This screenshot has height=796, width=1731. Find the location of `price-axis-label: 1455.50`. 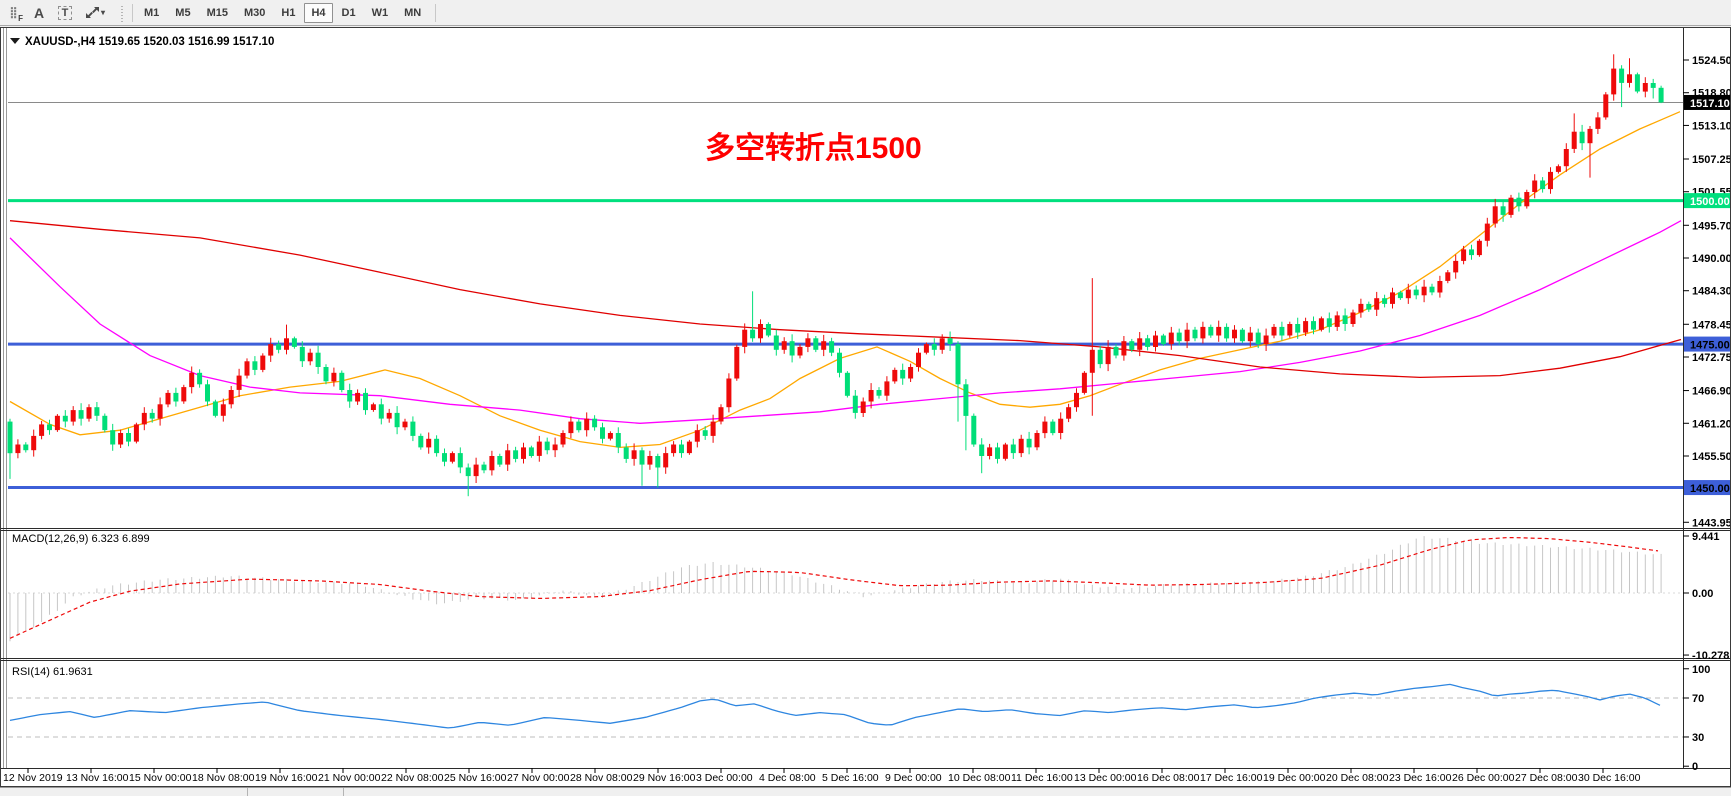

price-axis-label: 1455.50 is located at coordinates (1711, 457).